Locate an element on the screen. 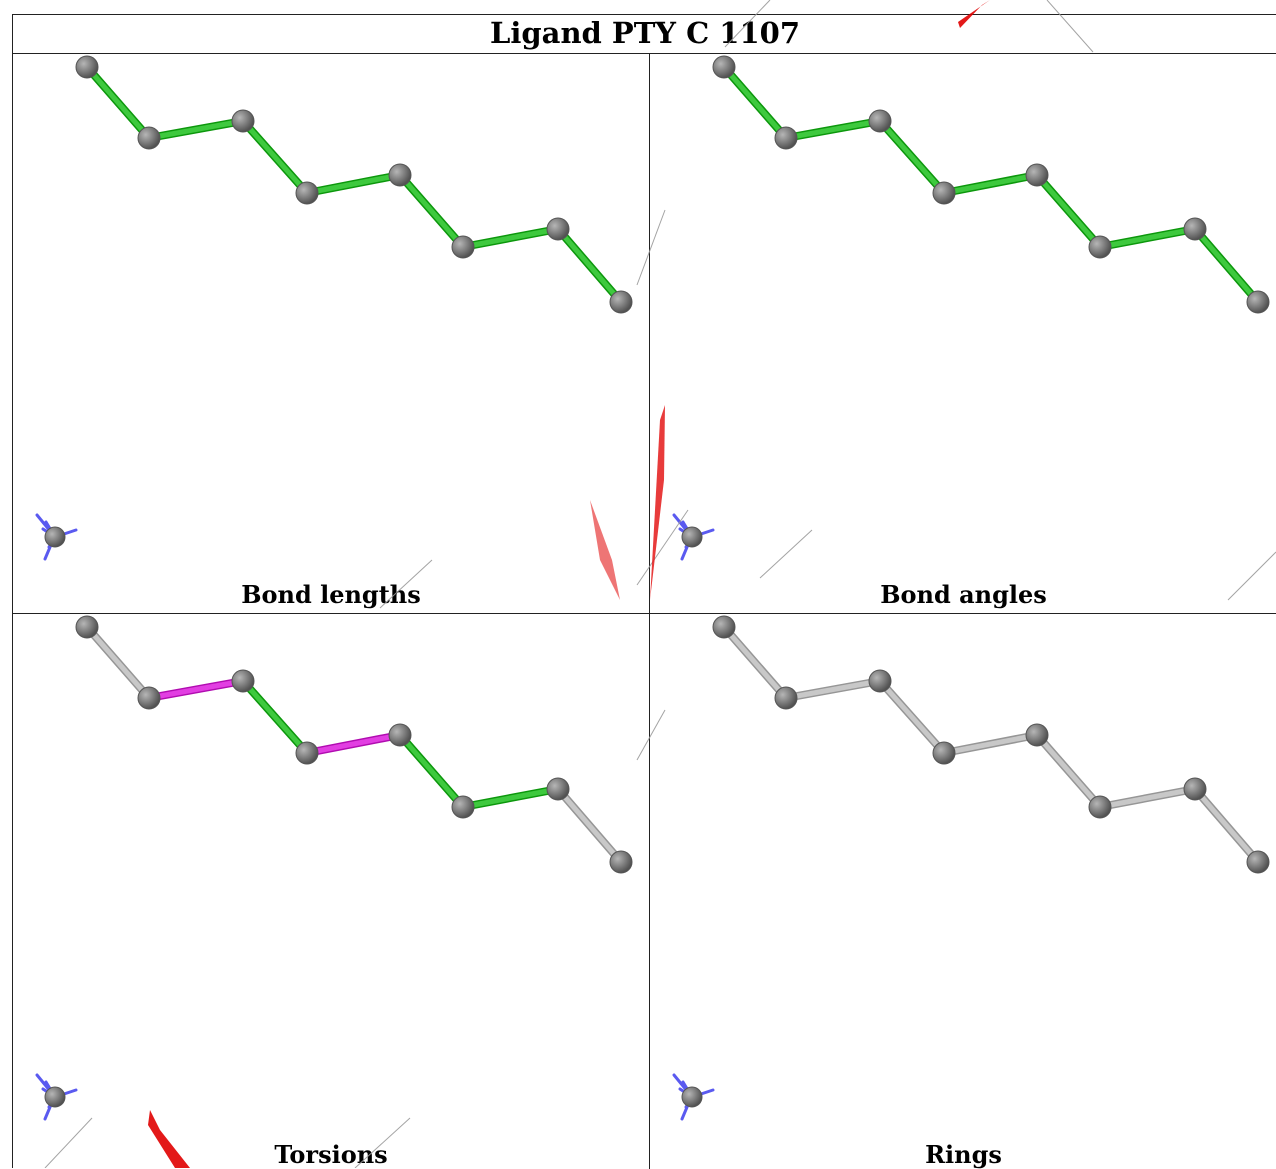 Image resolution: width=1276 pixels, height=1169 pixels. figure-title: Ligand PTY C 1107 is located at coordinates (644, 34).